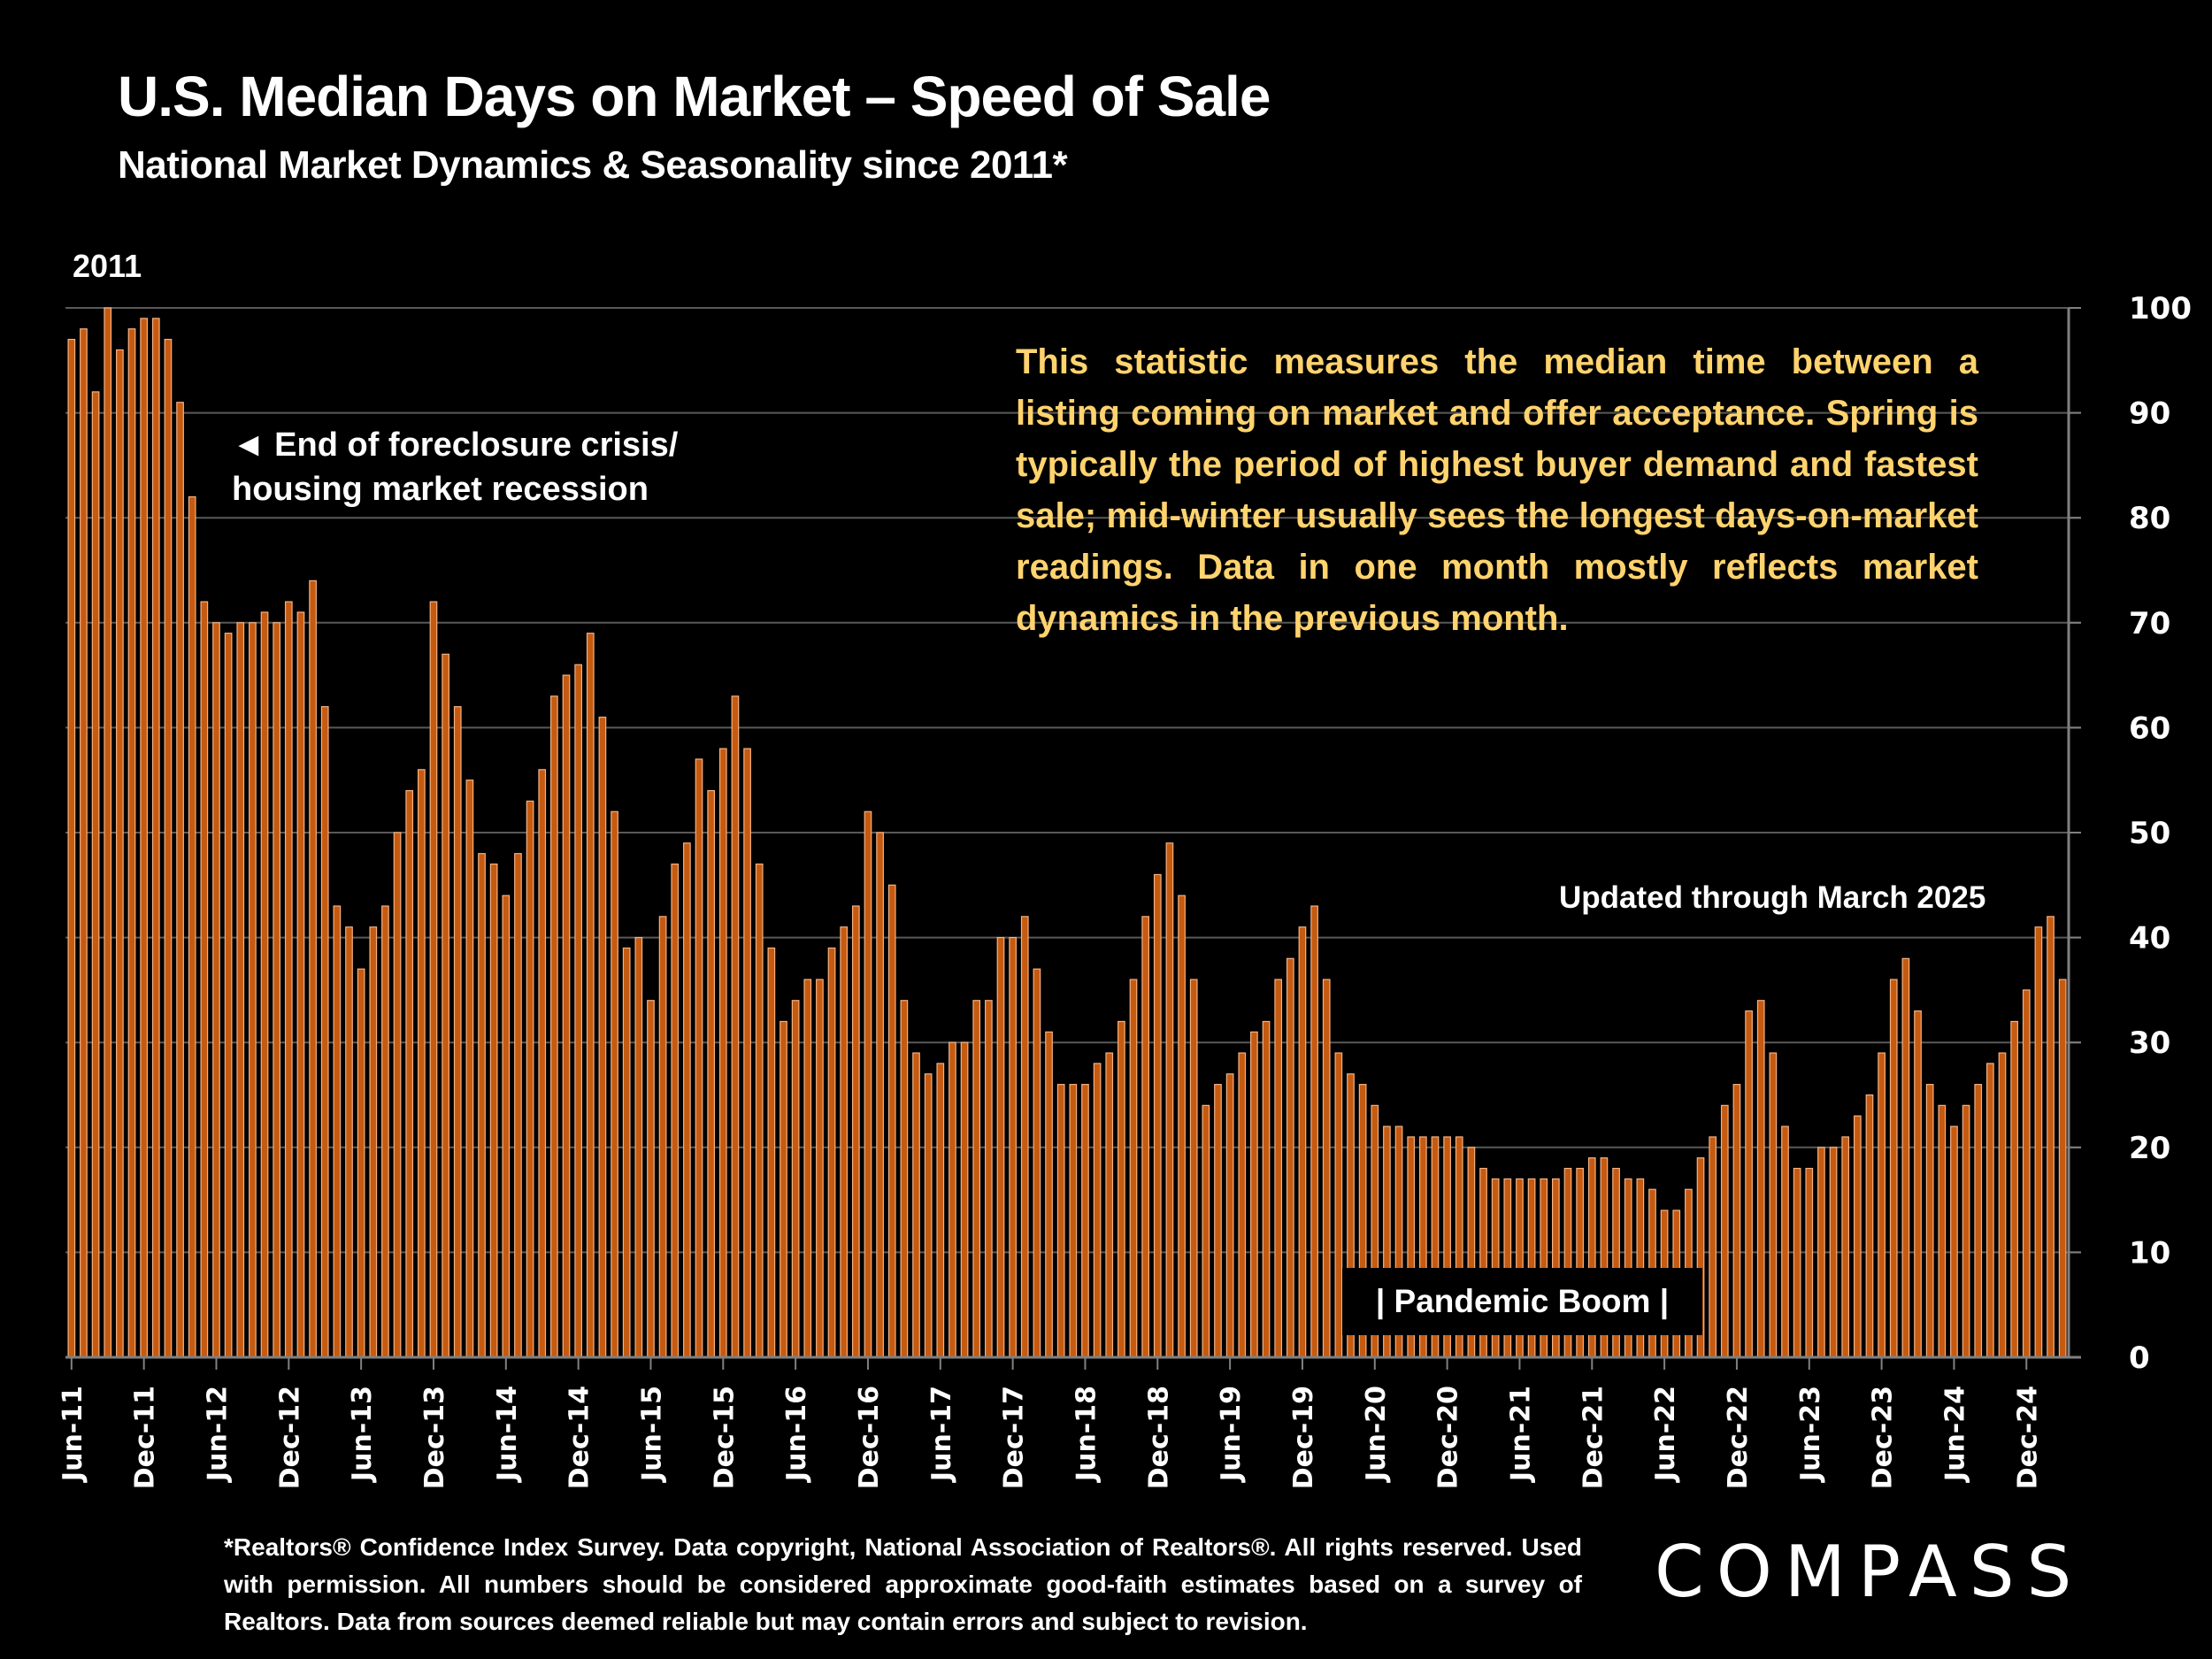 This screenshot has width=2212, height=1659. Describe the element at coordinates (1520, 1435) in the screenshot. I see `x-tick-label: Jun-21` at that location.